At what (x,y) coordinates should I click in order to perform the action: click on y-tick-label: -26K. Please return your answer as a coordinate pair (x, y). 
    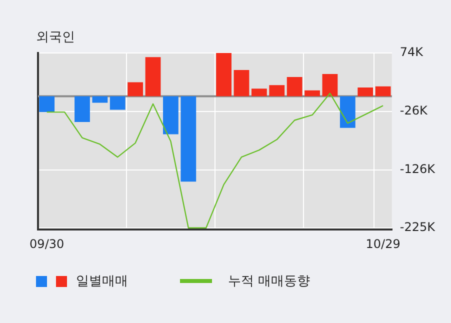
    Looking at the image, I should click on (414, 111).